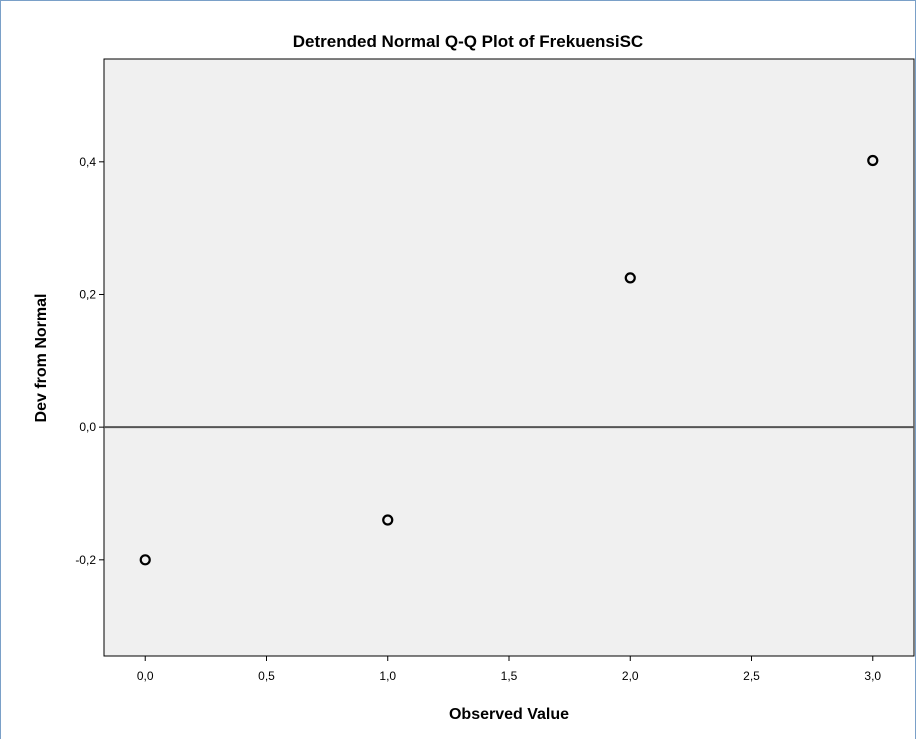  I want to click on y-axis-label: Dev from Normal, so click(41, 358).